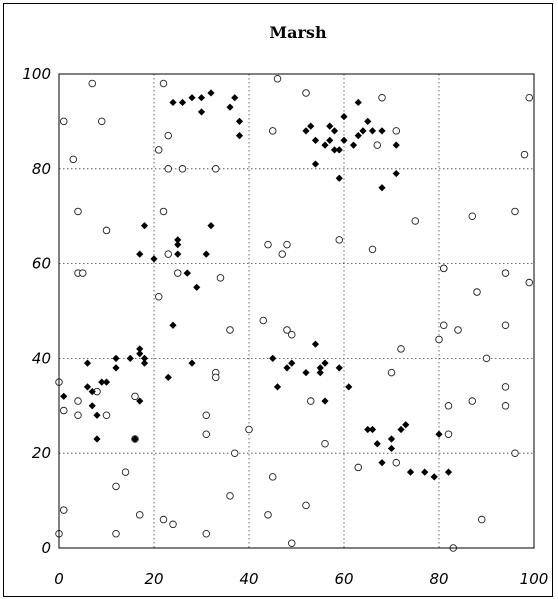  Describe the element at coordinates (41, 264) in the screenshot. I see `y-tick-label: 60` at that location.